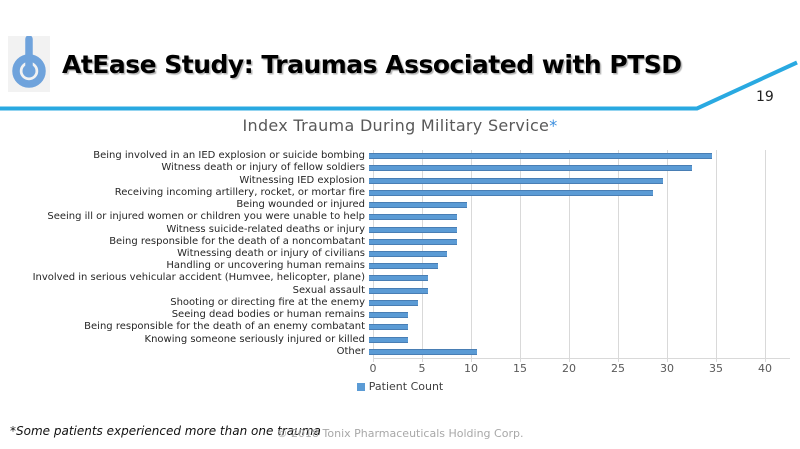 The width and height of the screenshot is (800, 449). I want to click on chart-title-text: Index Trauma During Military Service, so click(396, 125).